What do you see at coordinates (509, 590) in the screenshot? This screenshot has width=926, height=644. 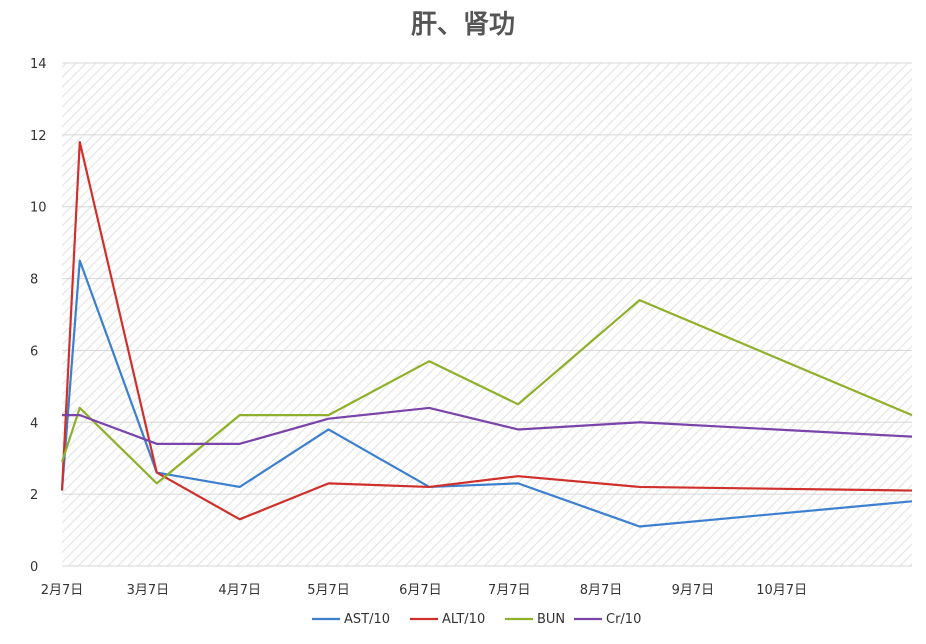 I see `x-tick-label: 7月7日` at bounding box center [509, 590].